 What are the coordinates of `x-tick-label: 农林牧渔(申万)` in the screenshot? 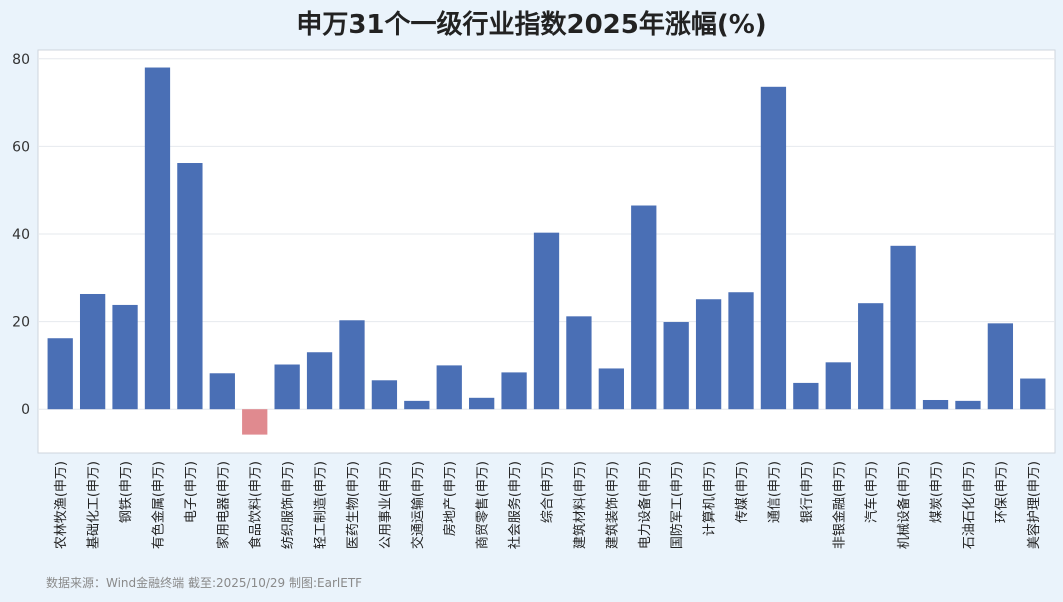 It's located at (61, 505).